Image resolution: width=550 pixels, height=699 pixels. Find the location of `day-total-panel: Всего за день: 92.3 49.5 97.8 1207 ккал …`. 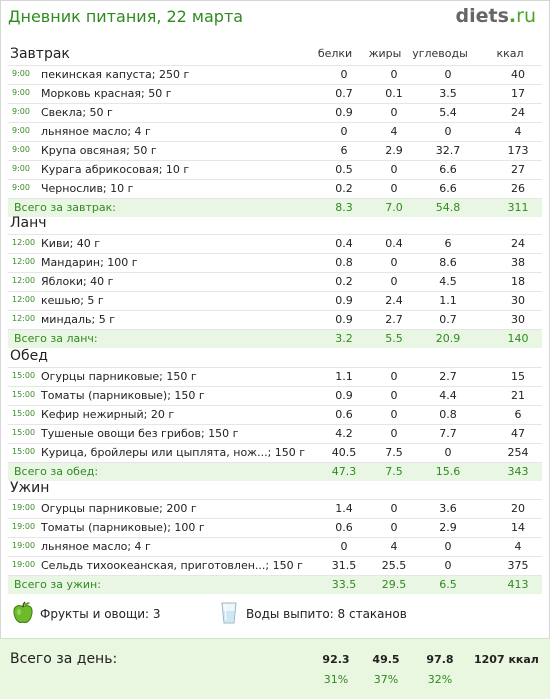

day-total-panel: Всего за день: 92.3 49.5 97.8 1207 ккал … is located at coordinates (275, 668).